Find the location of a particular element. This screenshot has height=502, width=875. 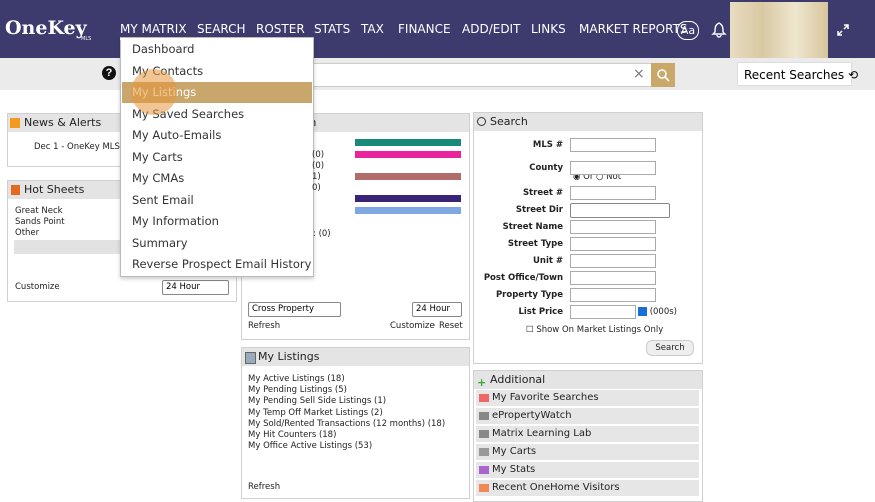

field-label: Post Office/Town is located at coordinates (523, 278).